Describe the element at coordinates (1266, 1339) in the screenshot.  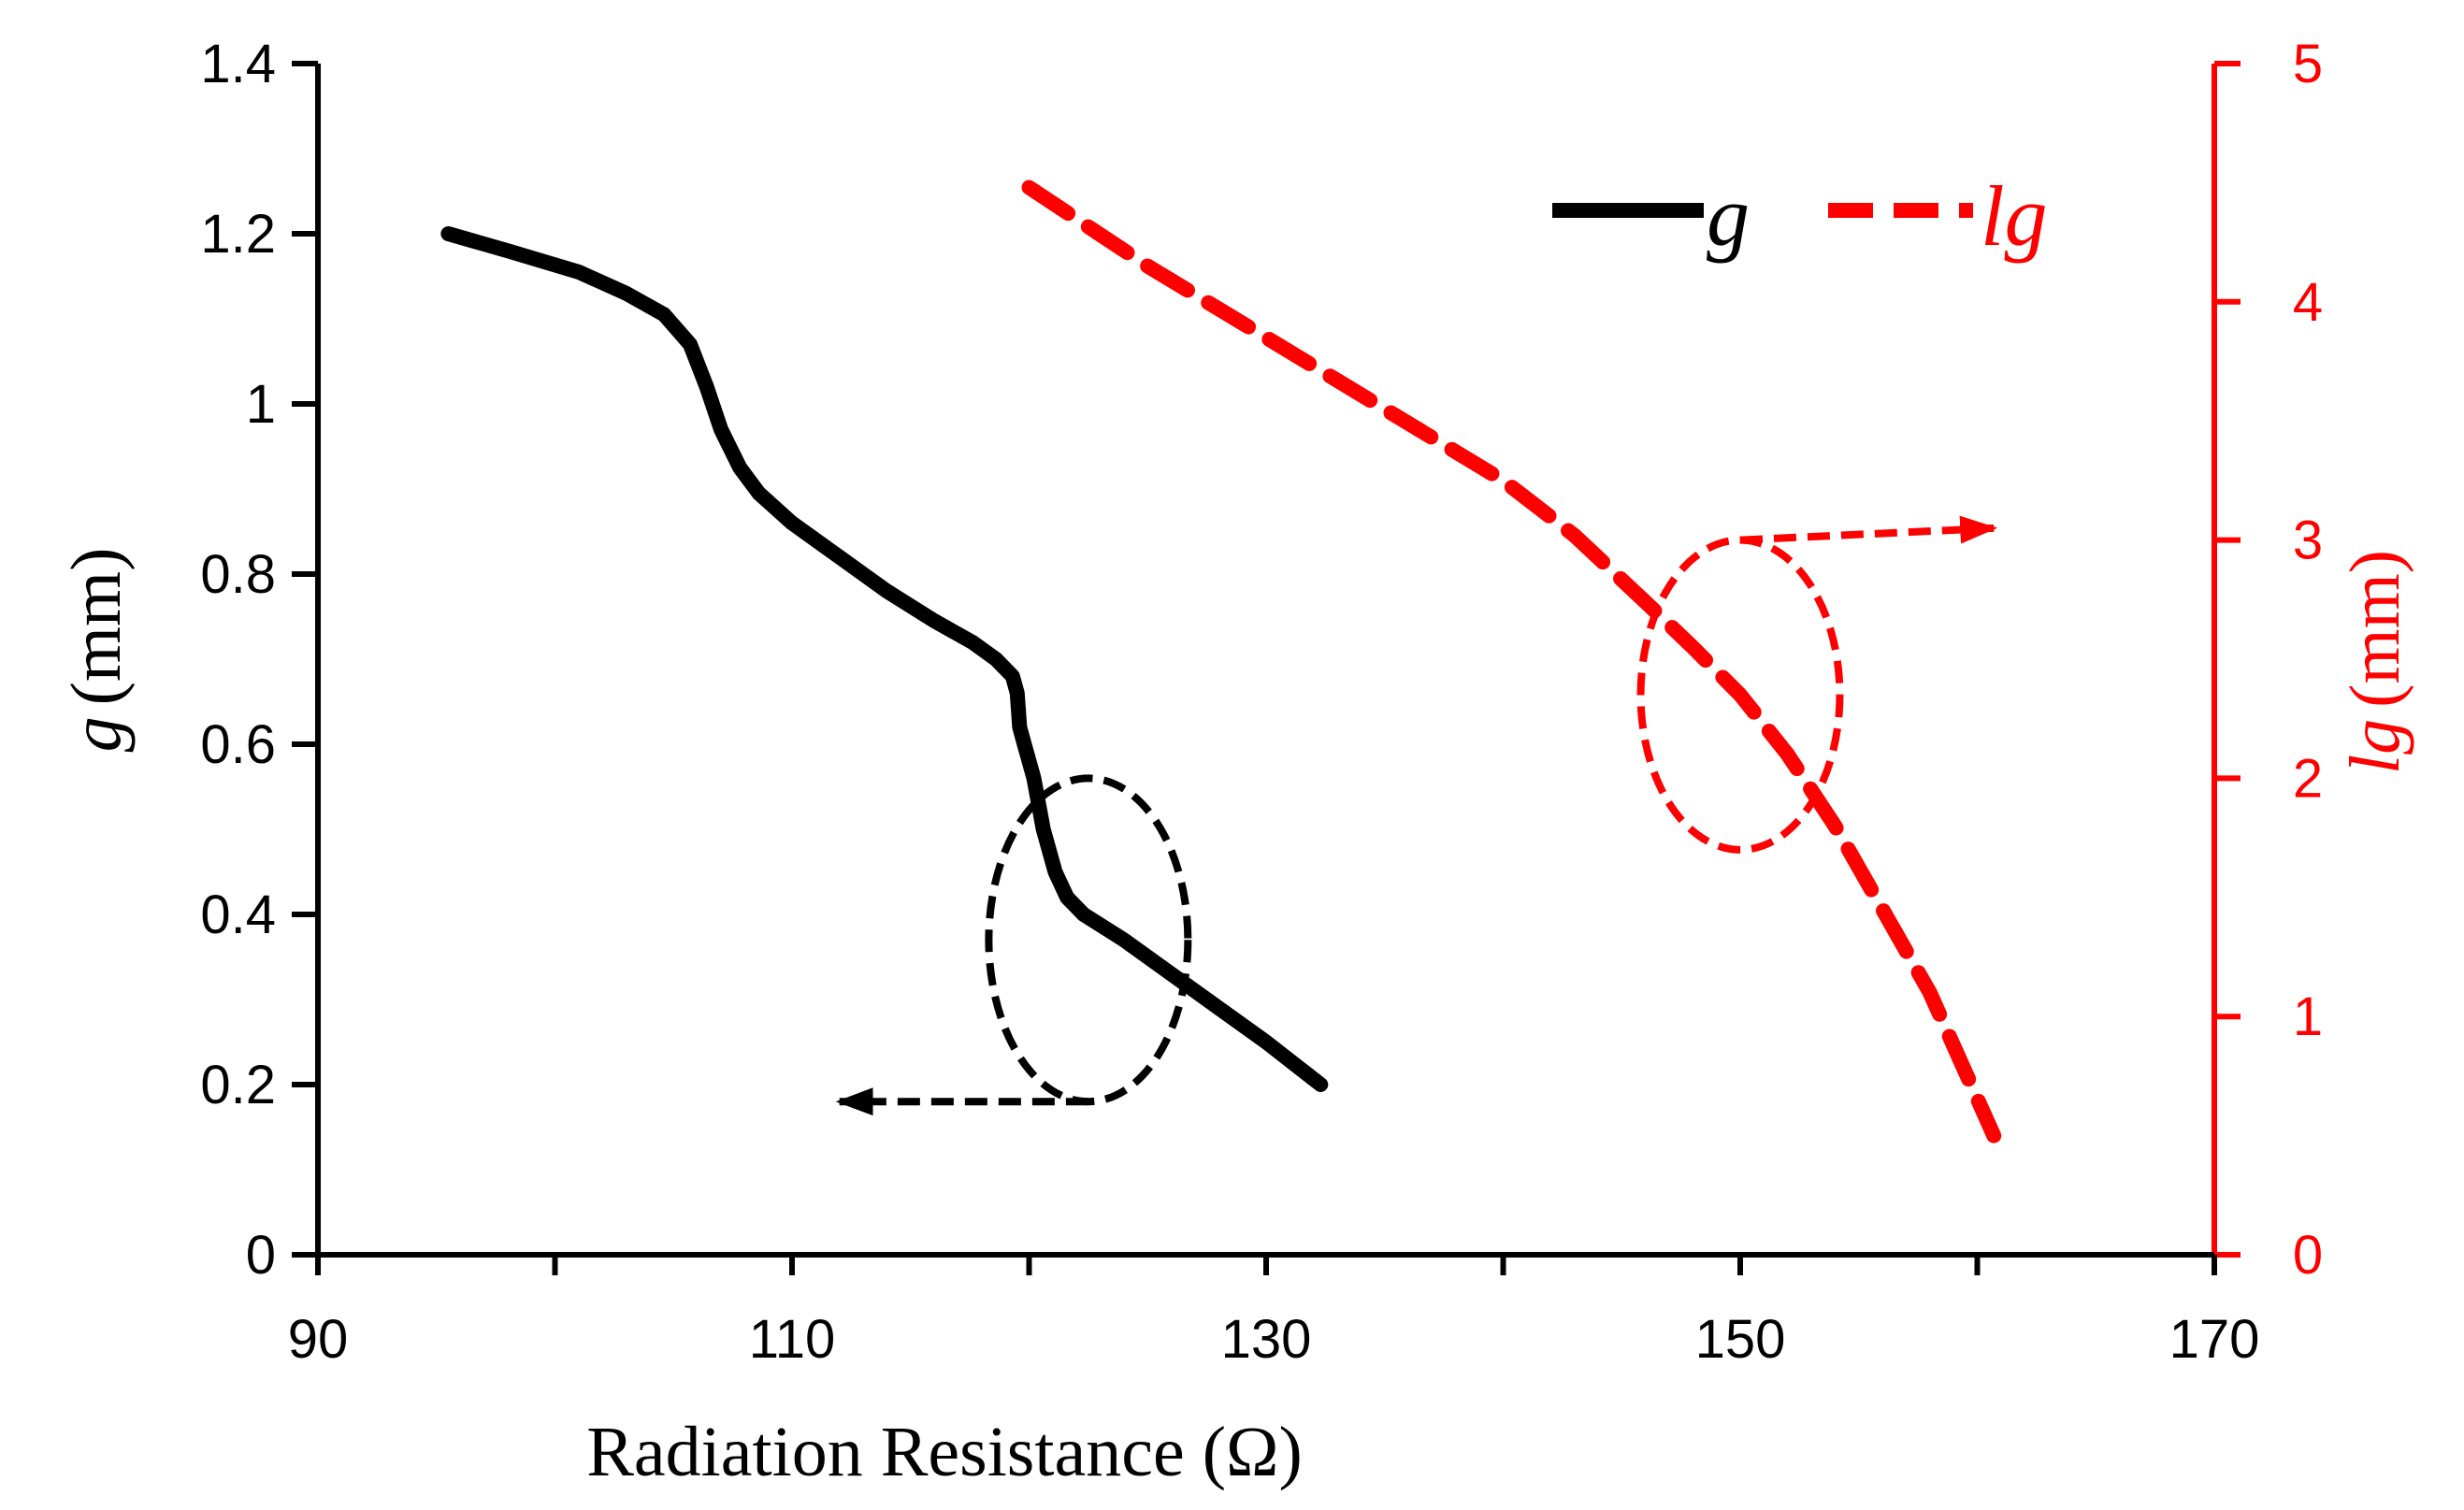
I see `x-tick-label: 130` at that location.